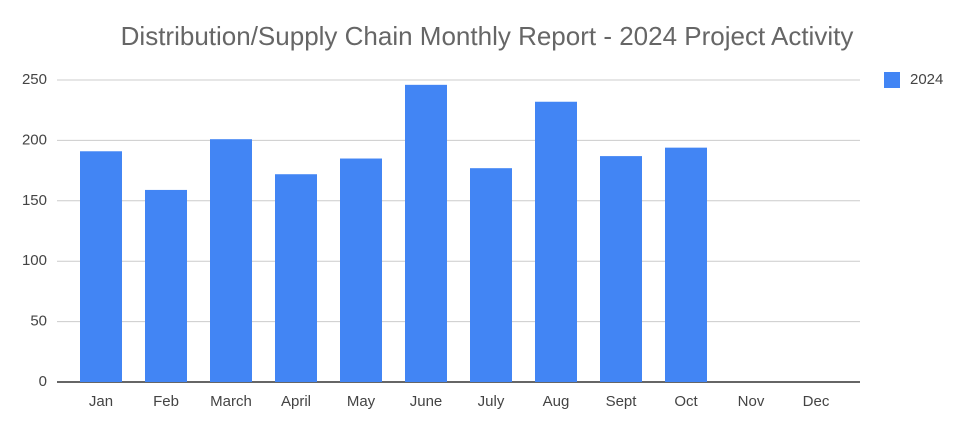 Image resolution: width=975 pixels, height=433 pixels. I want to click on y-tick-label: 250, so click(34, 79).